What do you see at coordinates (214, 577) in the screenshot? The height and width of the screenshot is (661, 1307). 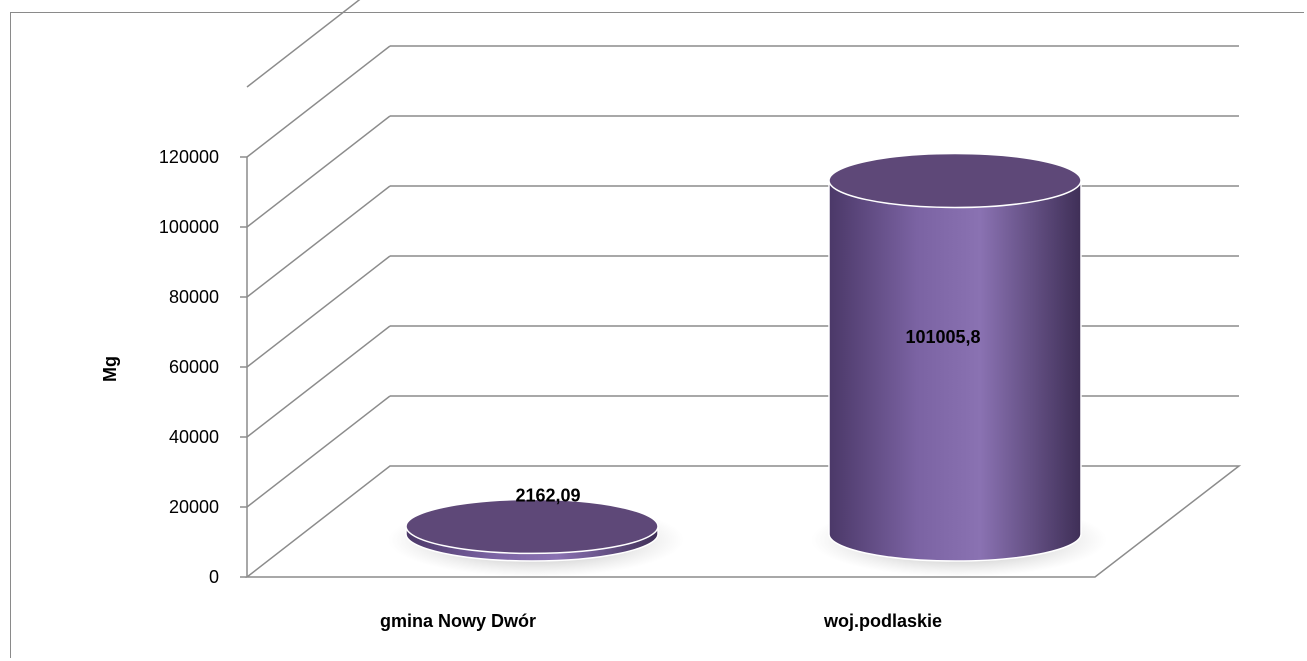 I see `y-tick-label: 0` at bounding box center [214, 577].